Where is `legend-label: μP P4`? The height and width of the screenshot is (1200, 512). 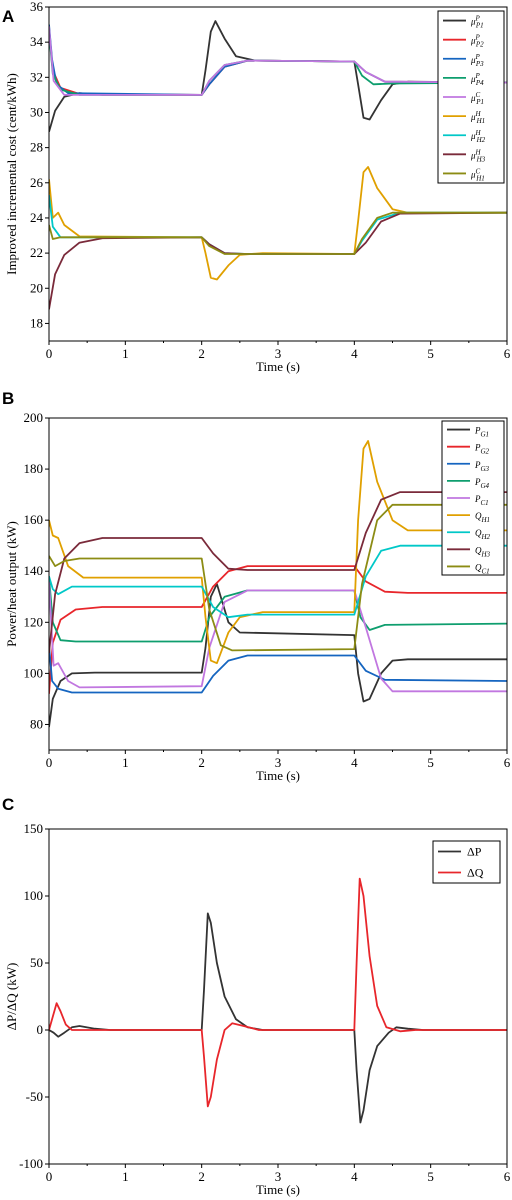 legend-label: μP P4 is located at coordinates (477, 79).